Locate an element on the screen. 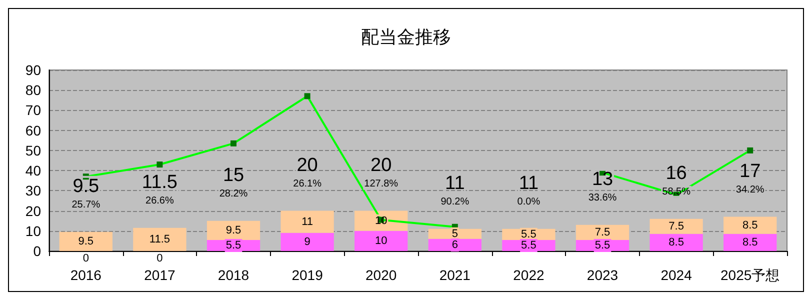 This screenshot has width=812, height=300. x-tick-label: 2023 is located at coordinates (602, 275).